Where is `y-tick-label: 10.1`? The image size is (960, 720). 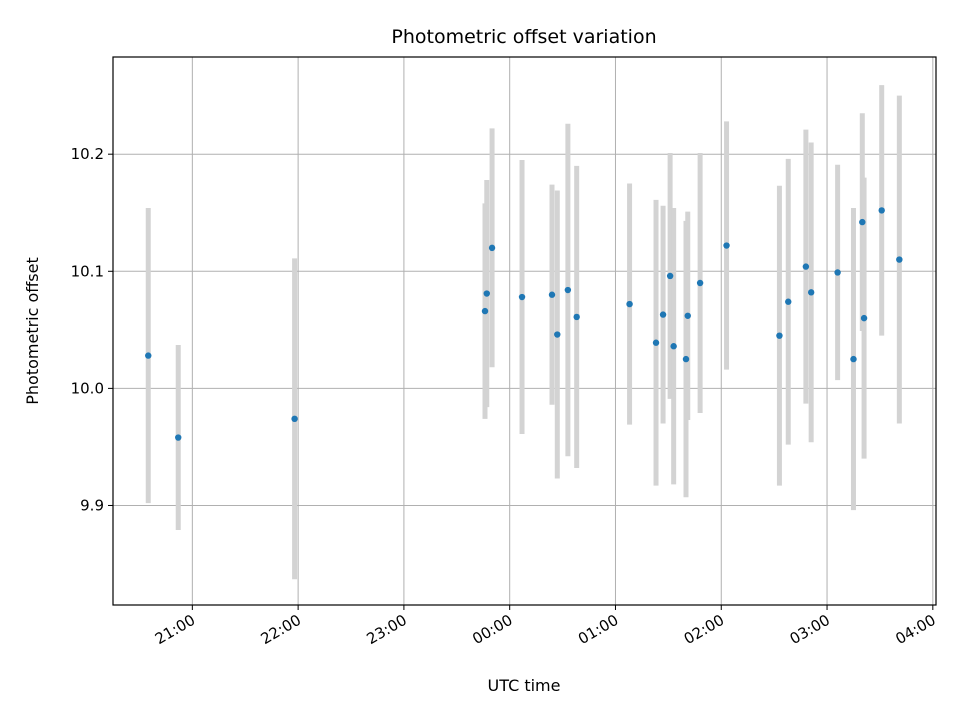
y-tick-label: 10.1 is located at coordinates (87, 271).